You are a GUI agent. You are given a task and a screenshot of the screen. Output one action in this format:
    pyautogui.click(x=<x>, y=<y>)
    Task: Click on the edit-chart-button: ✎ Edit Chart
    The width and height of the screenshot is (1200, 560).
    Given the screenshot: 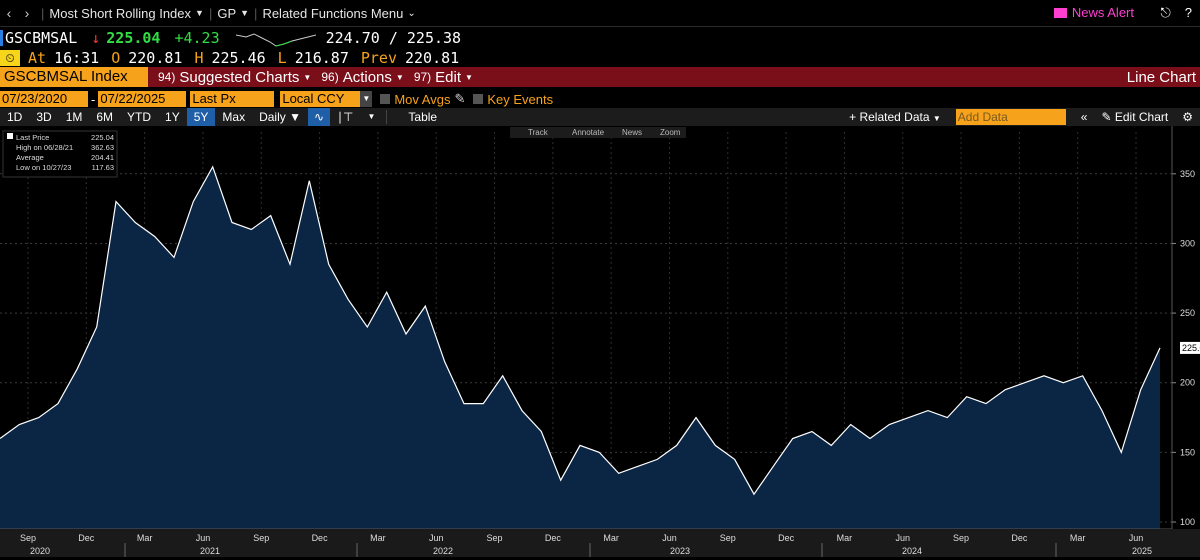 What is the action you would take?
    pyautogui.click(x=1134, y=117)
    